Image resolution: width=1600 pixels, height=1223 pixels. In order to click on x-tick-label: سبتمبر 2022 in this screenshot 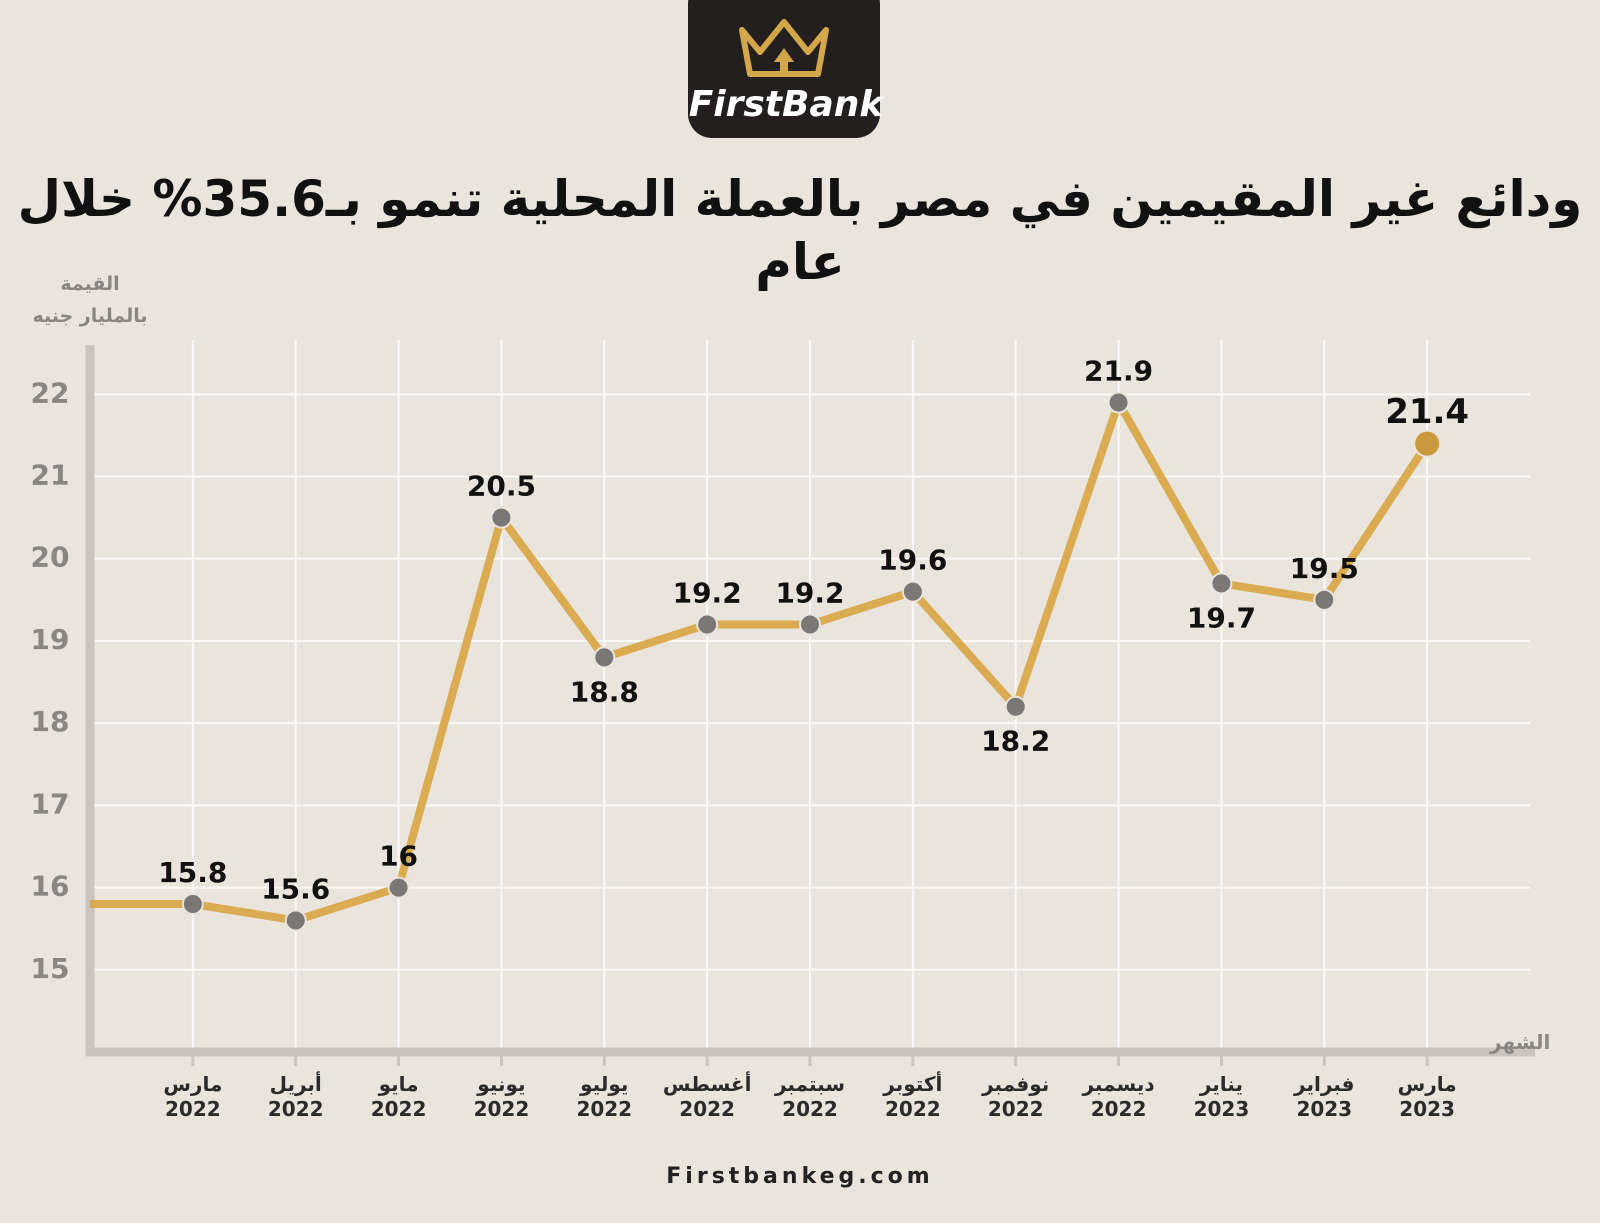, I will do `click(809, 1096)`.